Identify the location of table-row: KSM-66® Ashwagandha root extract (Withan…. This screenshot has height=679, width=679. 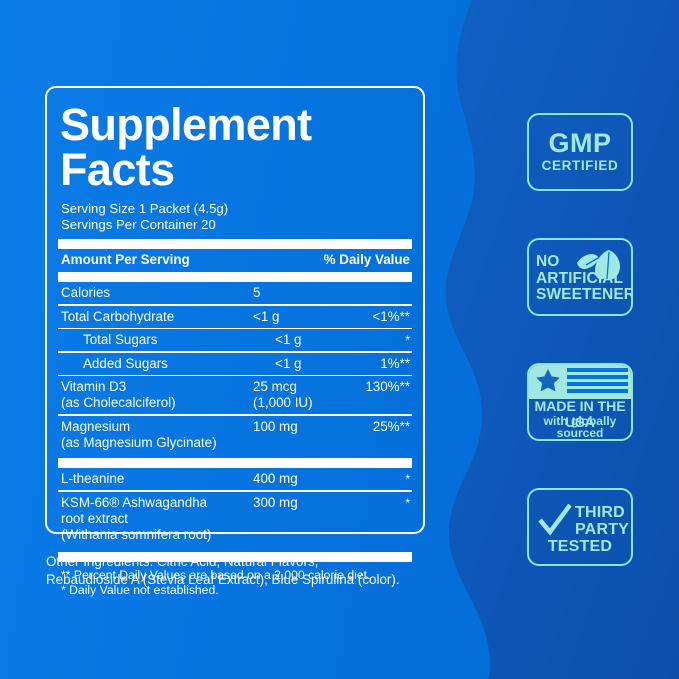
(235, 519).